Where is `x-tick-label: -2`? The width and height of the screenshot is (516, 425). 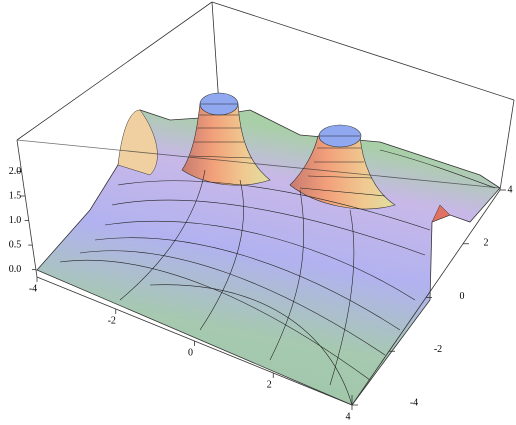
x-tick-label: -2 is located at coordinates (112, 320).